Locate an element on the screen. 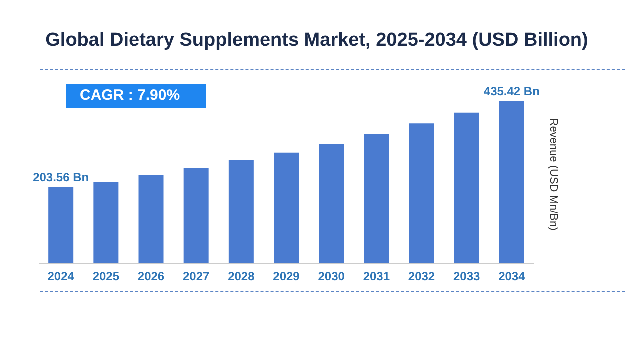 The image size is (634, 364). x-tick-label: 2031 is located at coordinates (376, 277).